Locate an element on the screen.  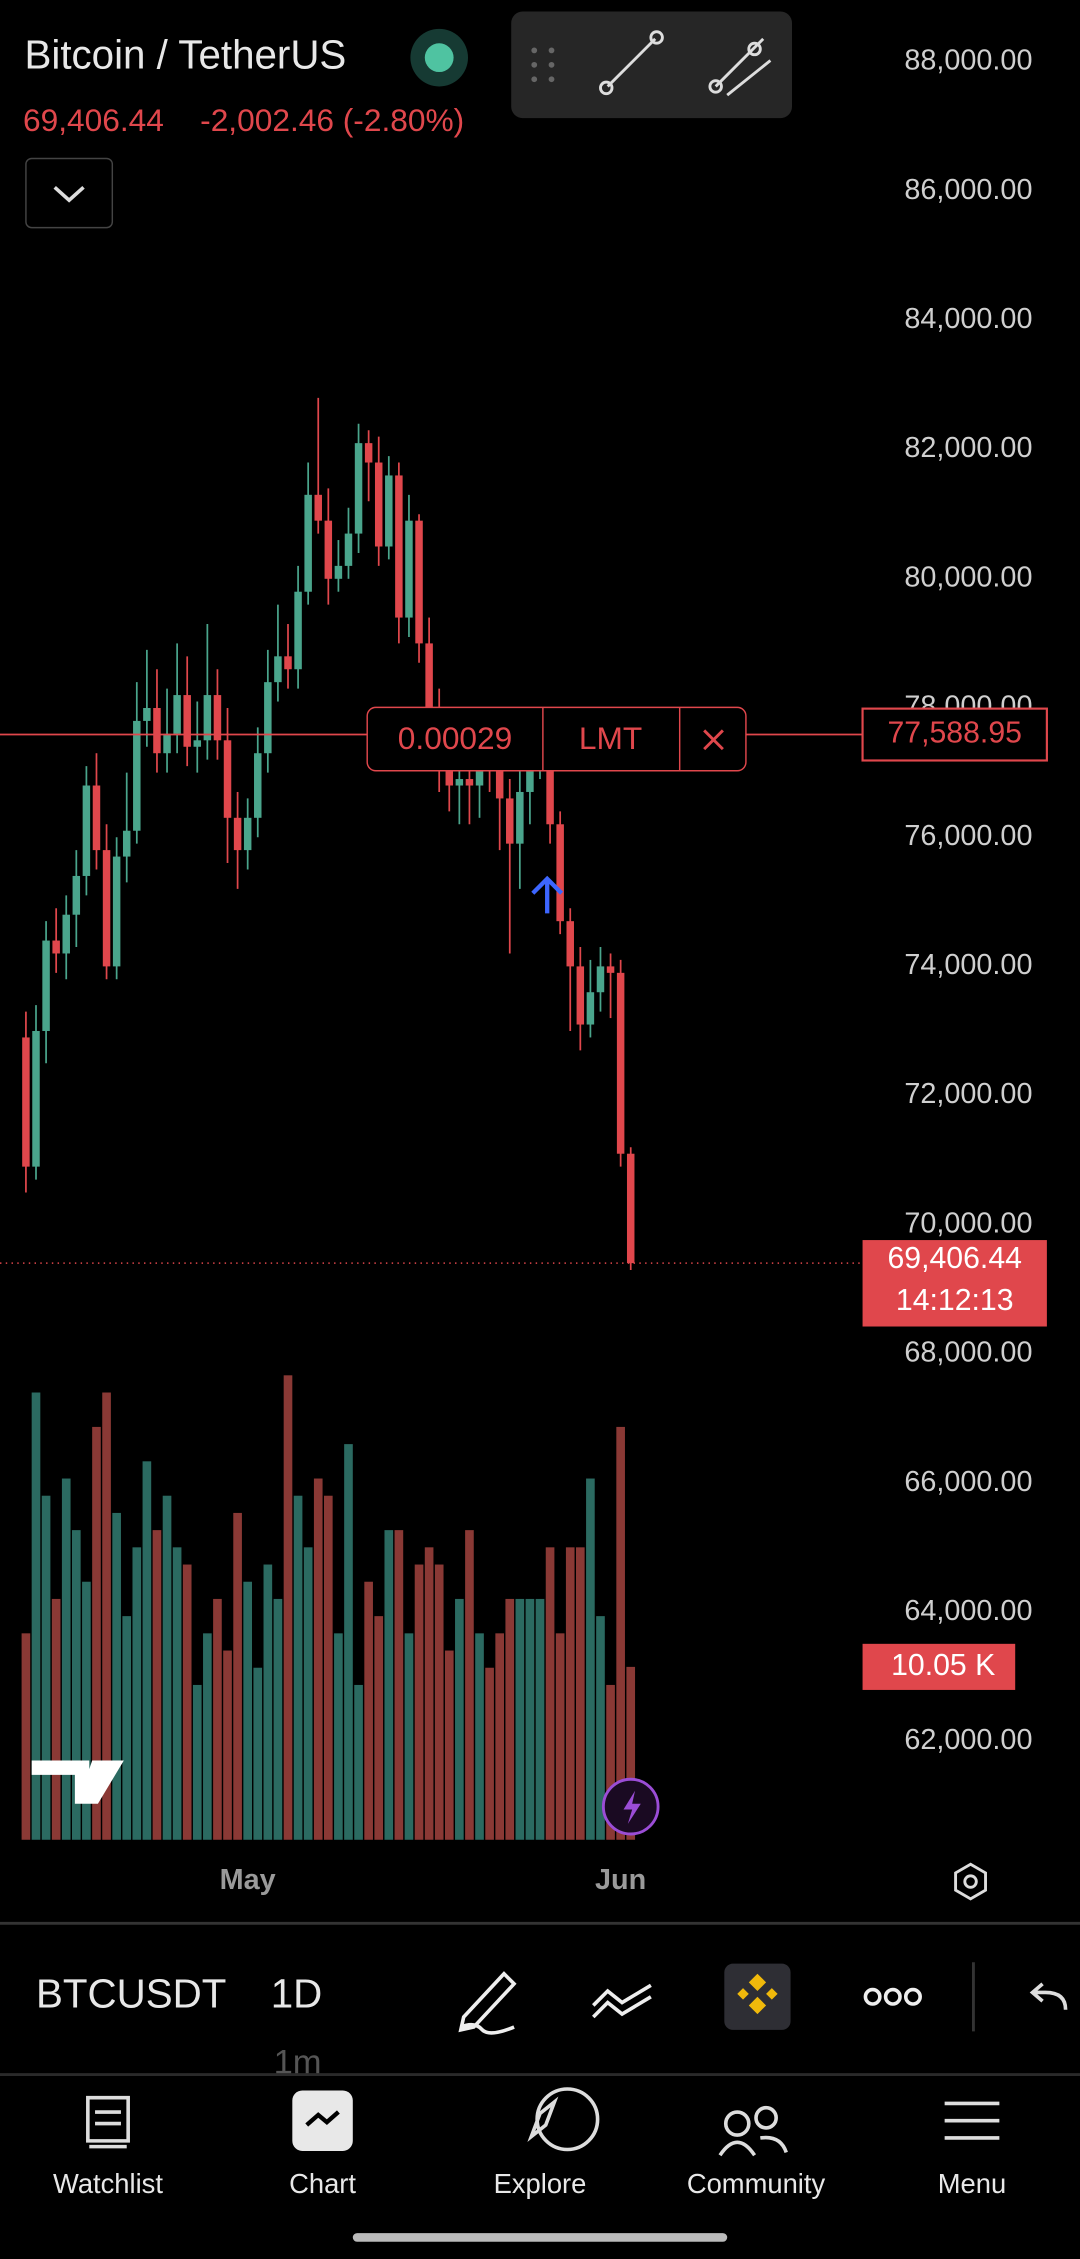
y-tick-label: 72,000.00 is located at coordinates (968, 1094).